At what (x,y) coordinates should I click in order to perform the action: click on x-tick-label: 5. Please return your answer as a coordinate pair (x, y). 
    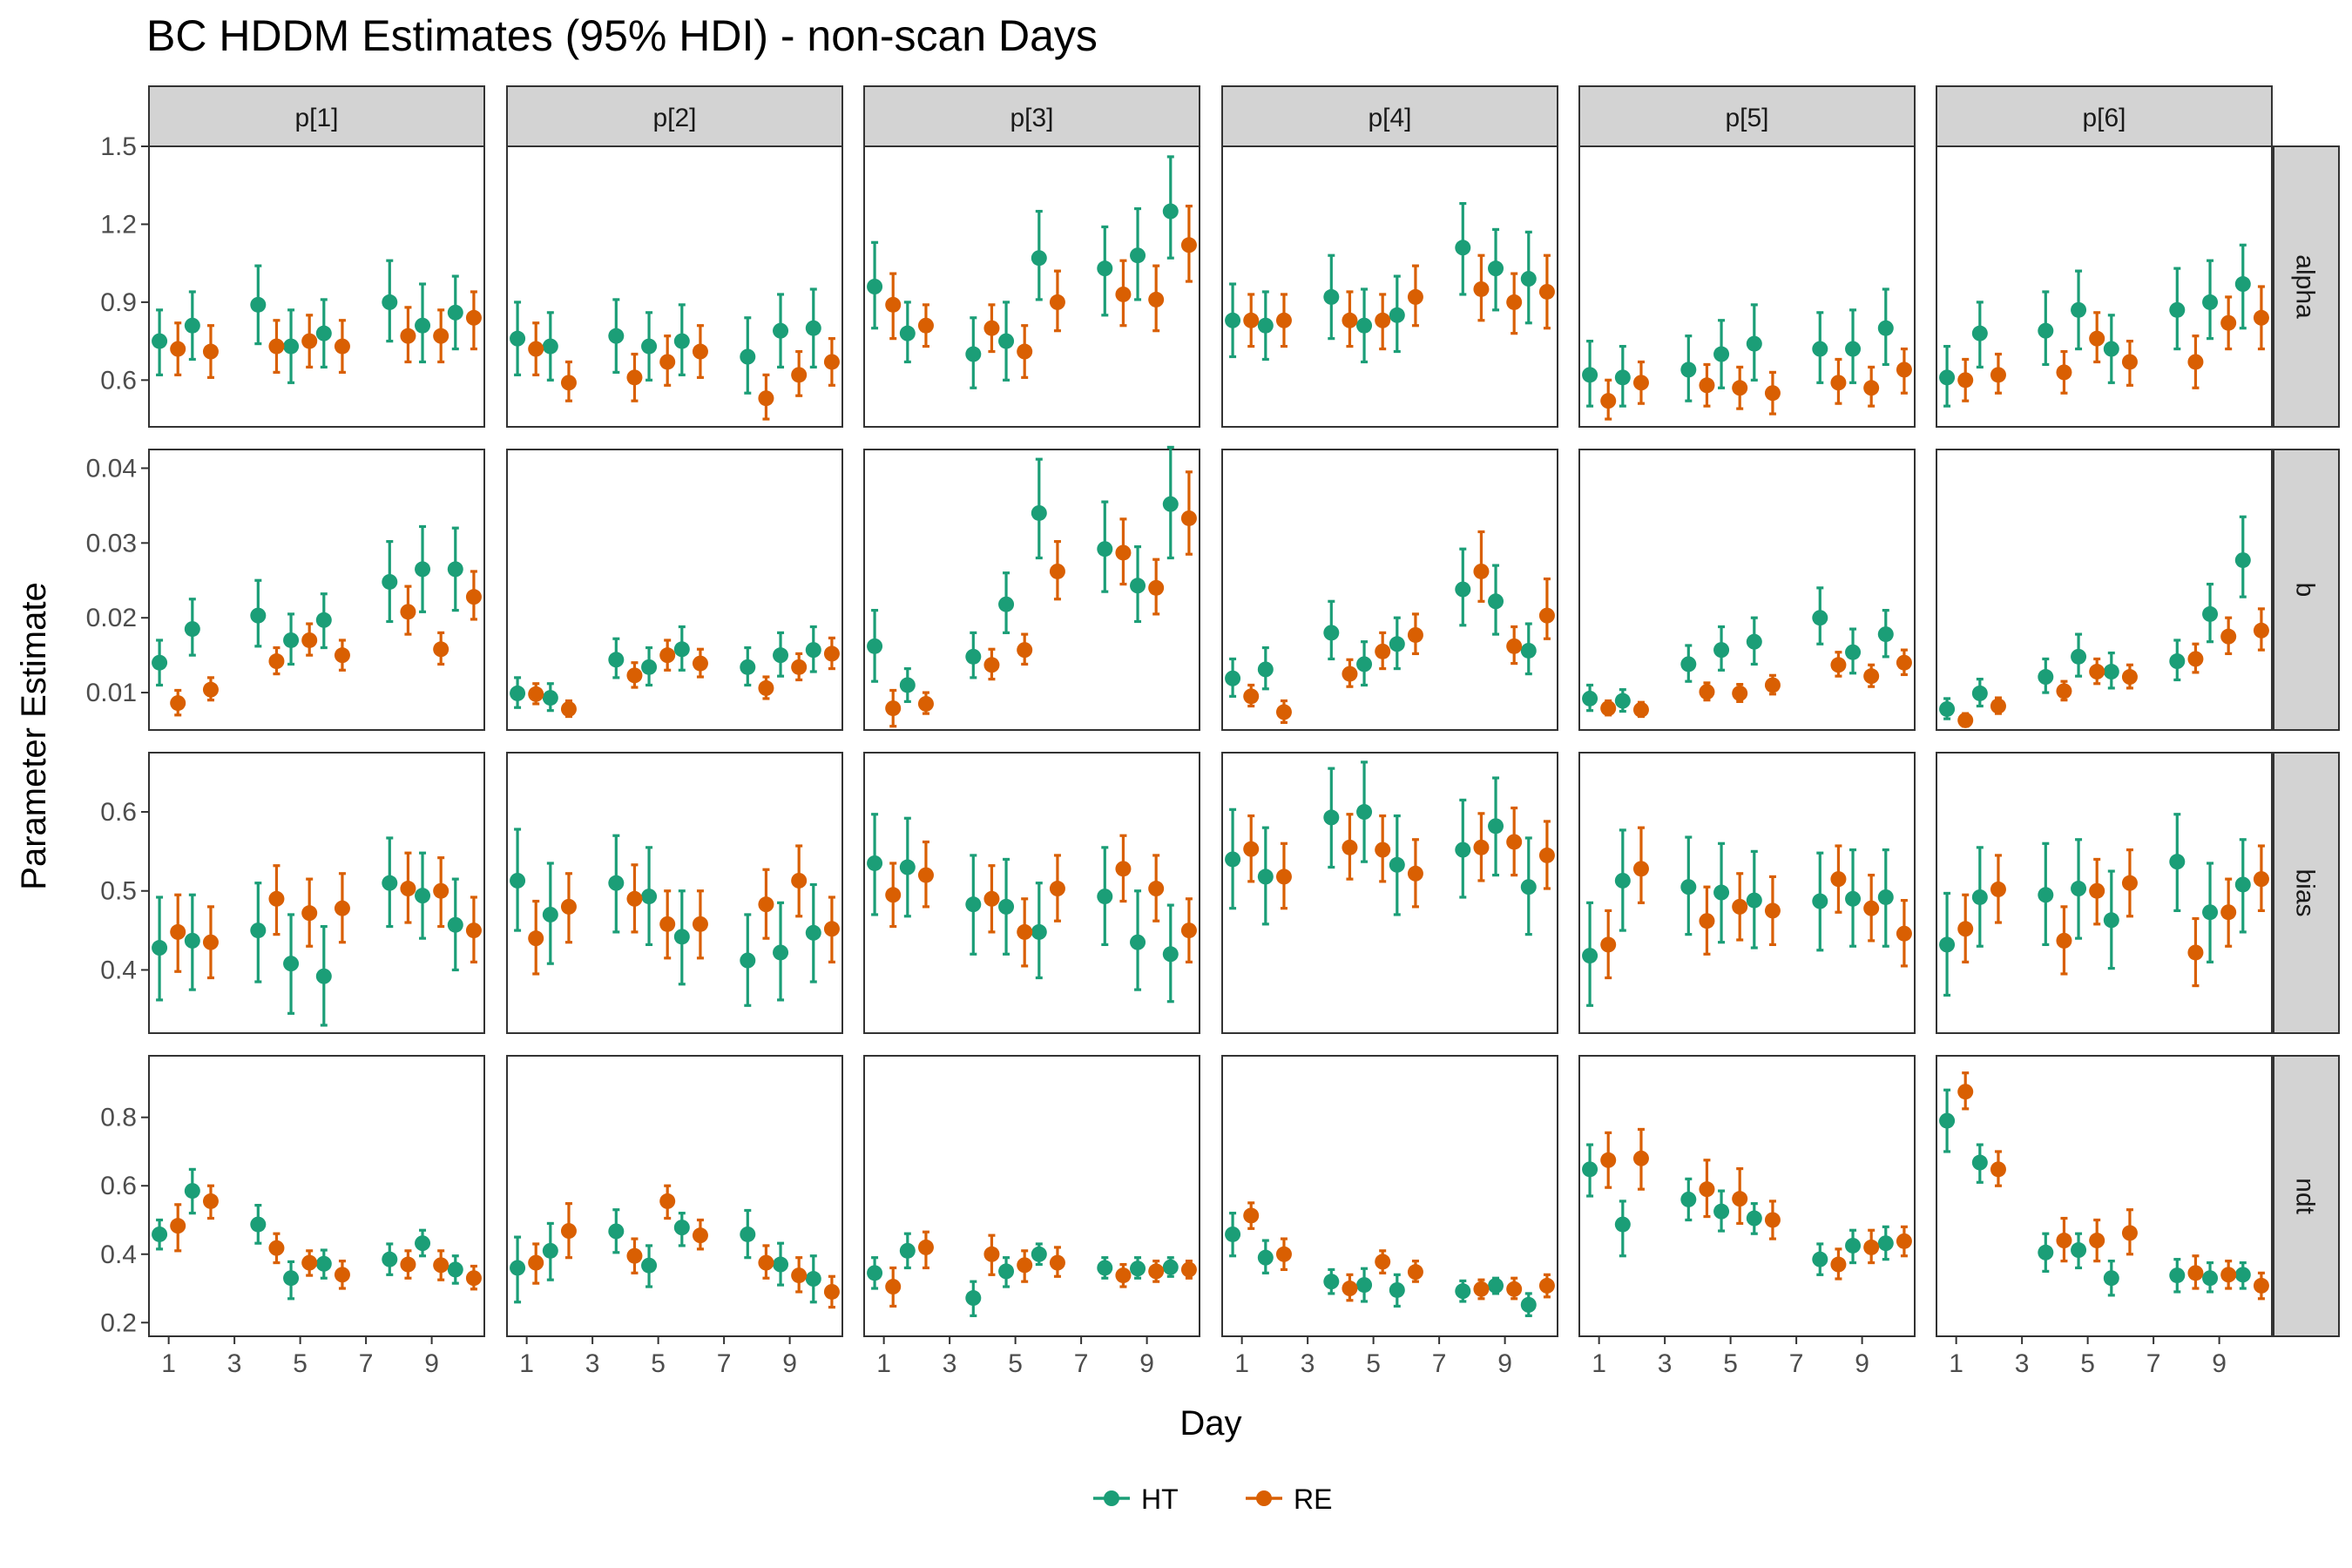
    Looking at the image, I should click on (1730, 1363).